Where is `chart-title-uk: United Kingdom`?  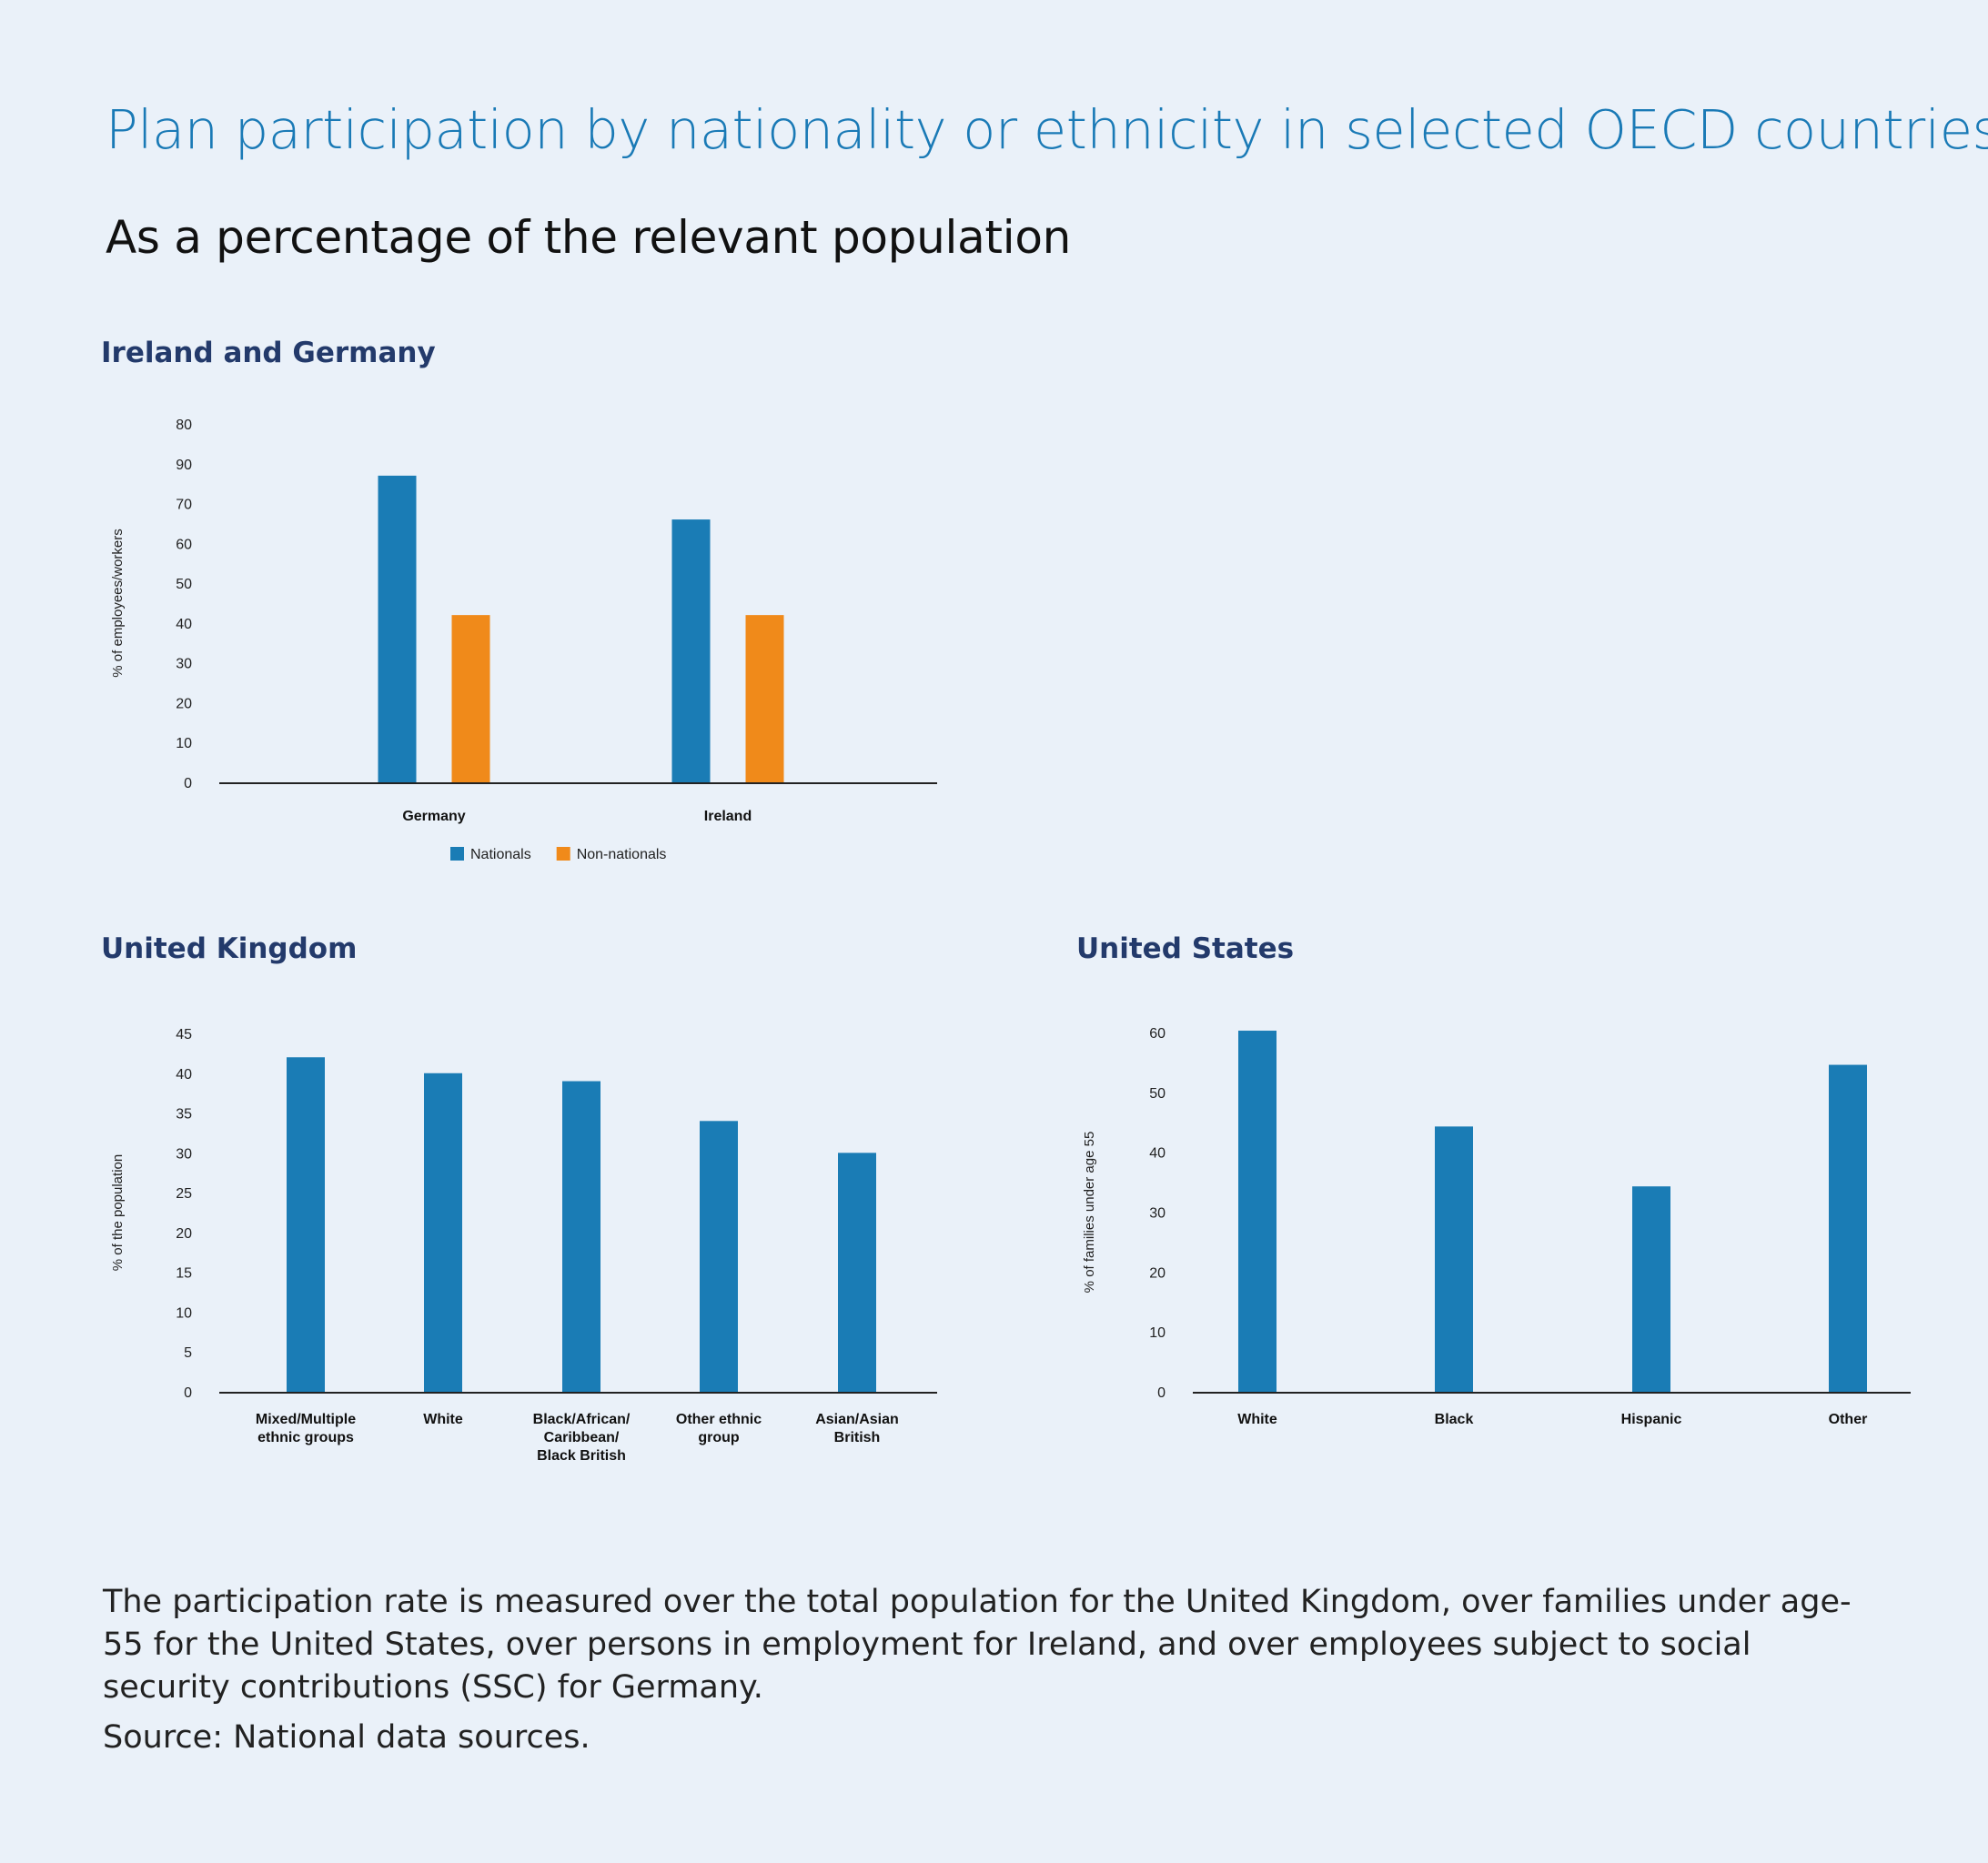 chart-title-uk: United Kingdom is located at coordinates (230, 949).